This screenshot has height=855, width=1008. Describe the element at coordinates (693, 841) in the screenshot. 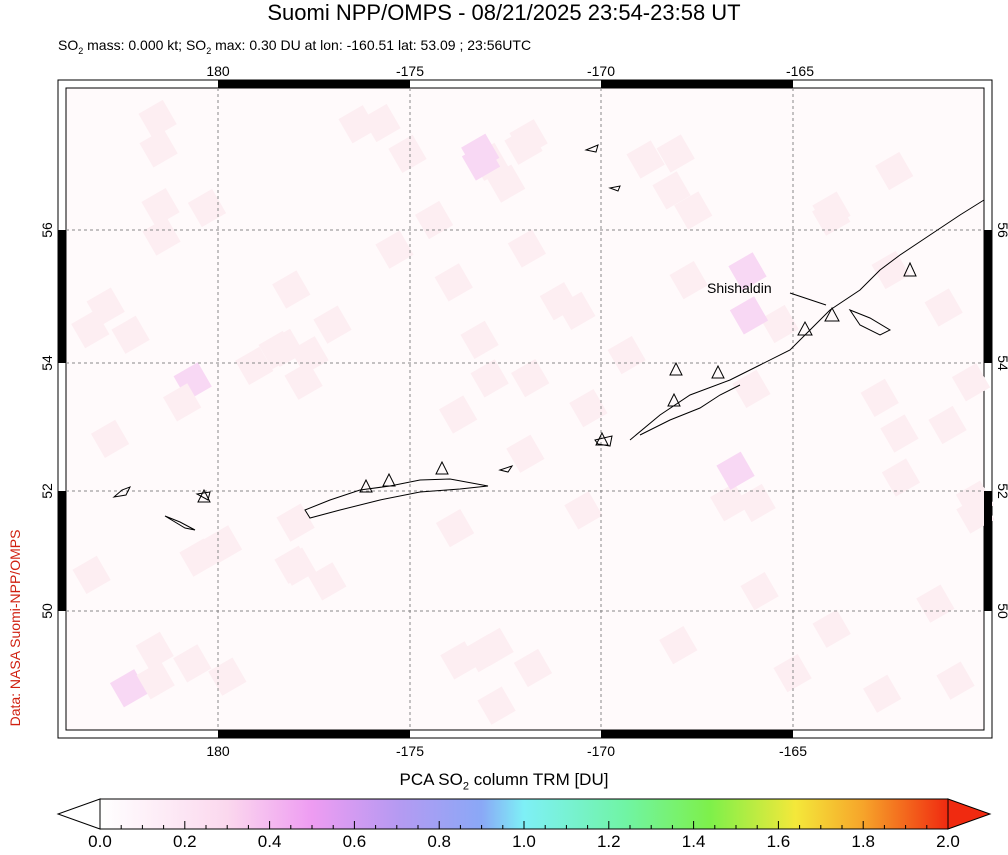

I see `colorbar-tick-label: 1.4` at that location.